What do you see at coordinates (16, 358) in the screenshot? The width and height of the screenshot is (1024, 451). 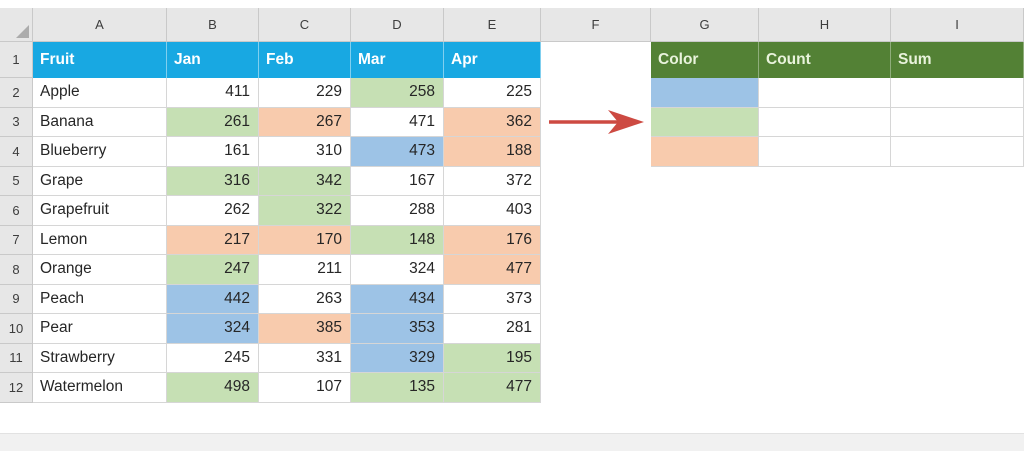 I see `row-header-11: 11` at bounding box center [16, 358].